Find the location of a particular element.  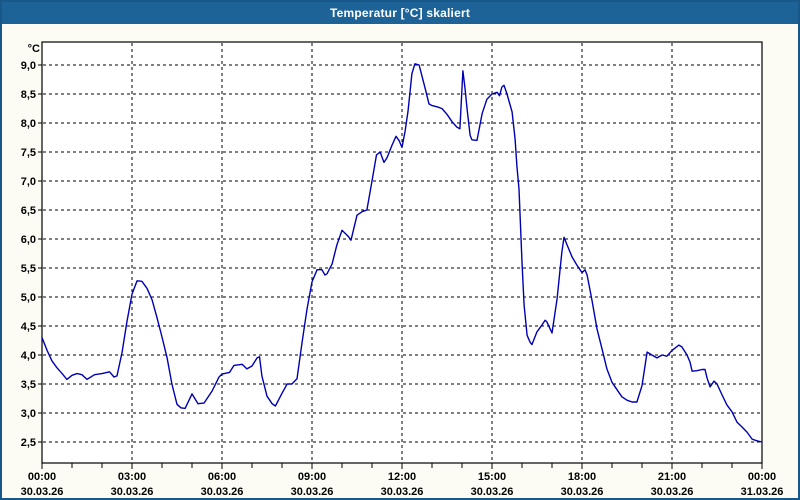

x-axis-time-label: 18:00 is located at coordinates (582, 477).